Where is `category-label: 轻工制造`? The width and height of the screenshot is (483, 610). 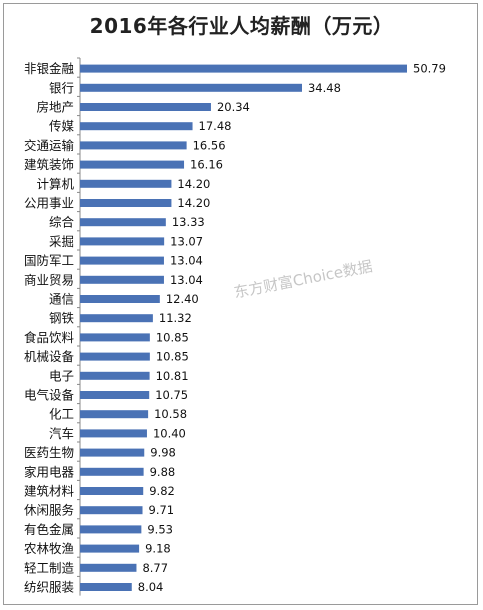 category-label: 轻工制造 is located at coordinates (49, 567).